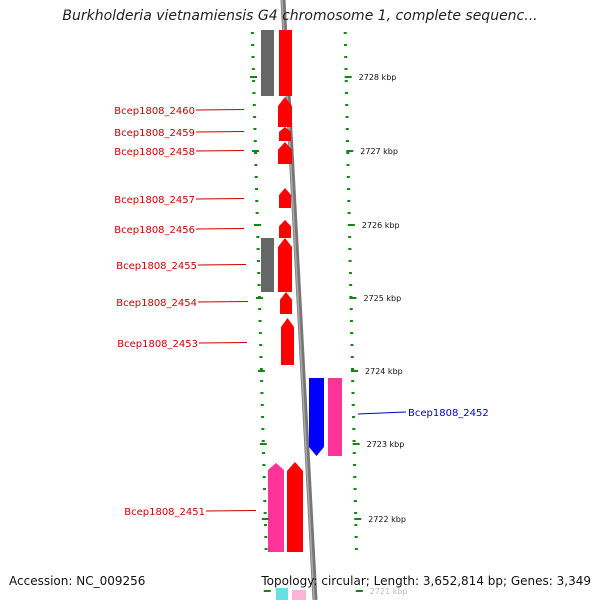 Image resolution: width=600 pixels, height=604 pixels. What do you see at coordinates (154, 230) in the screenshot?
I see `gene-label: Bcep1808_2456` at bounding box center [154, 230].